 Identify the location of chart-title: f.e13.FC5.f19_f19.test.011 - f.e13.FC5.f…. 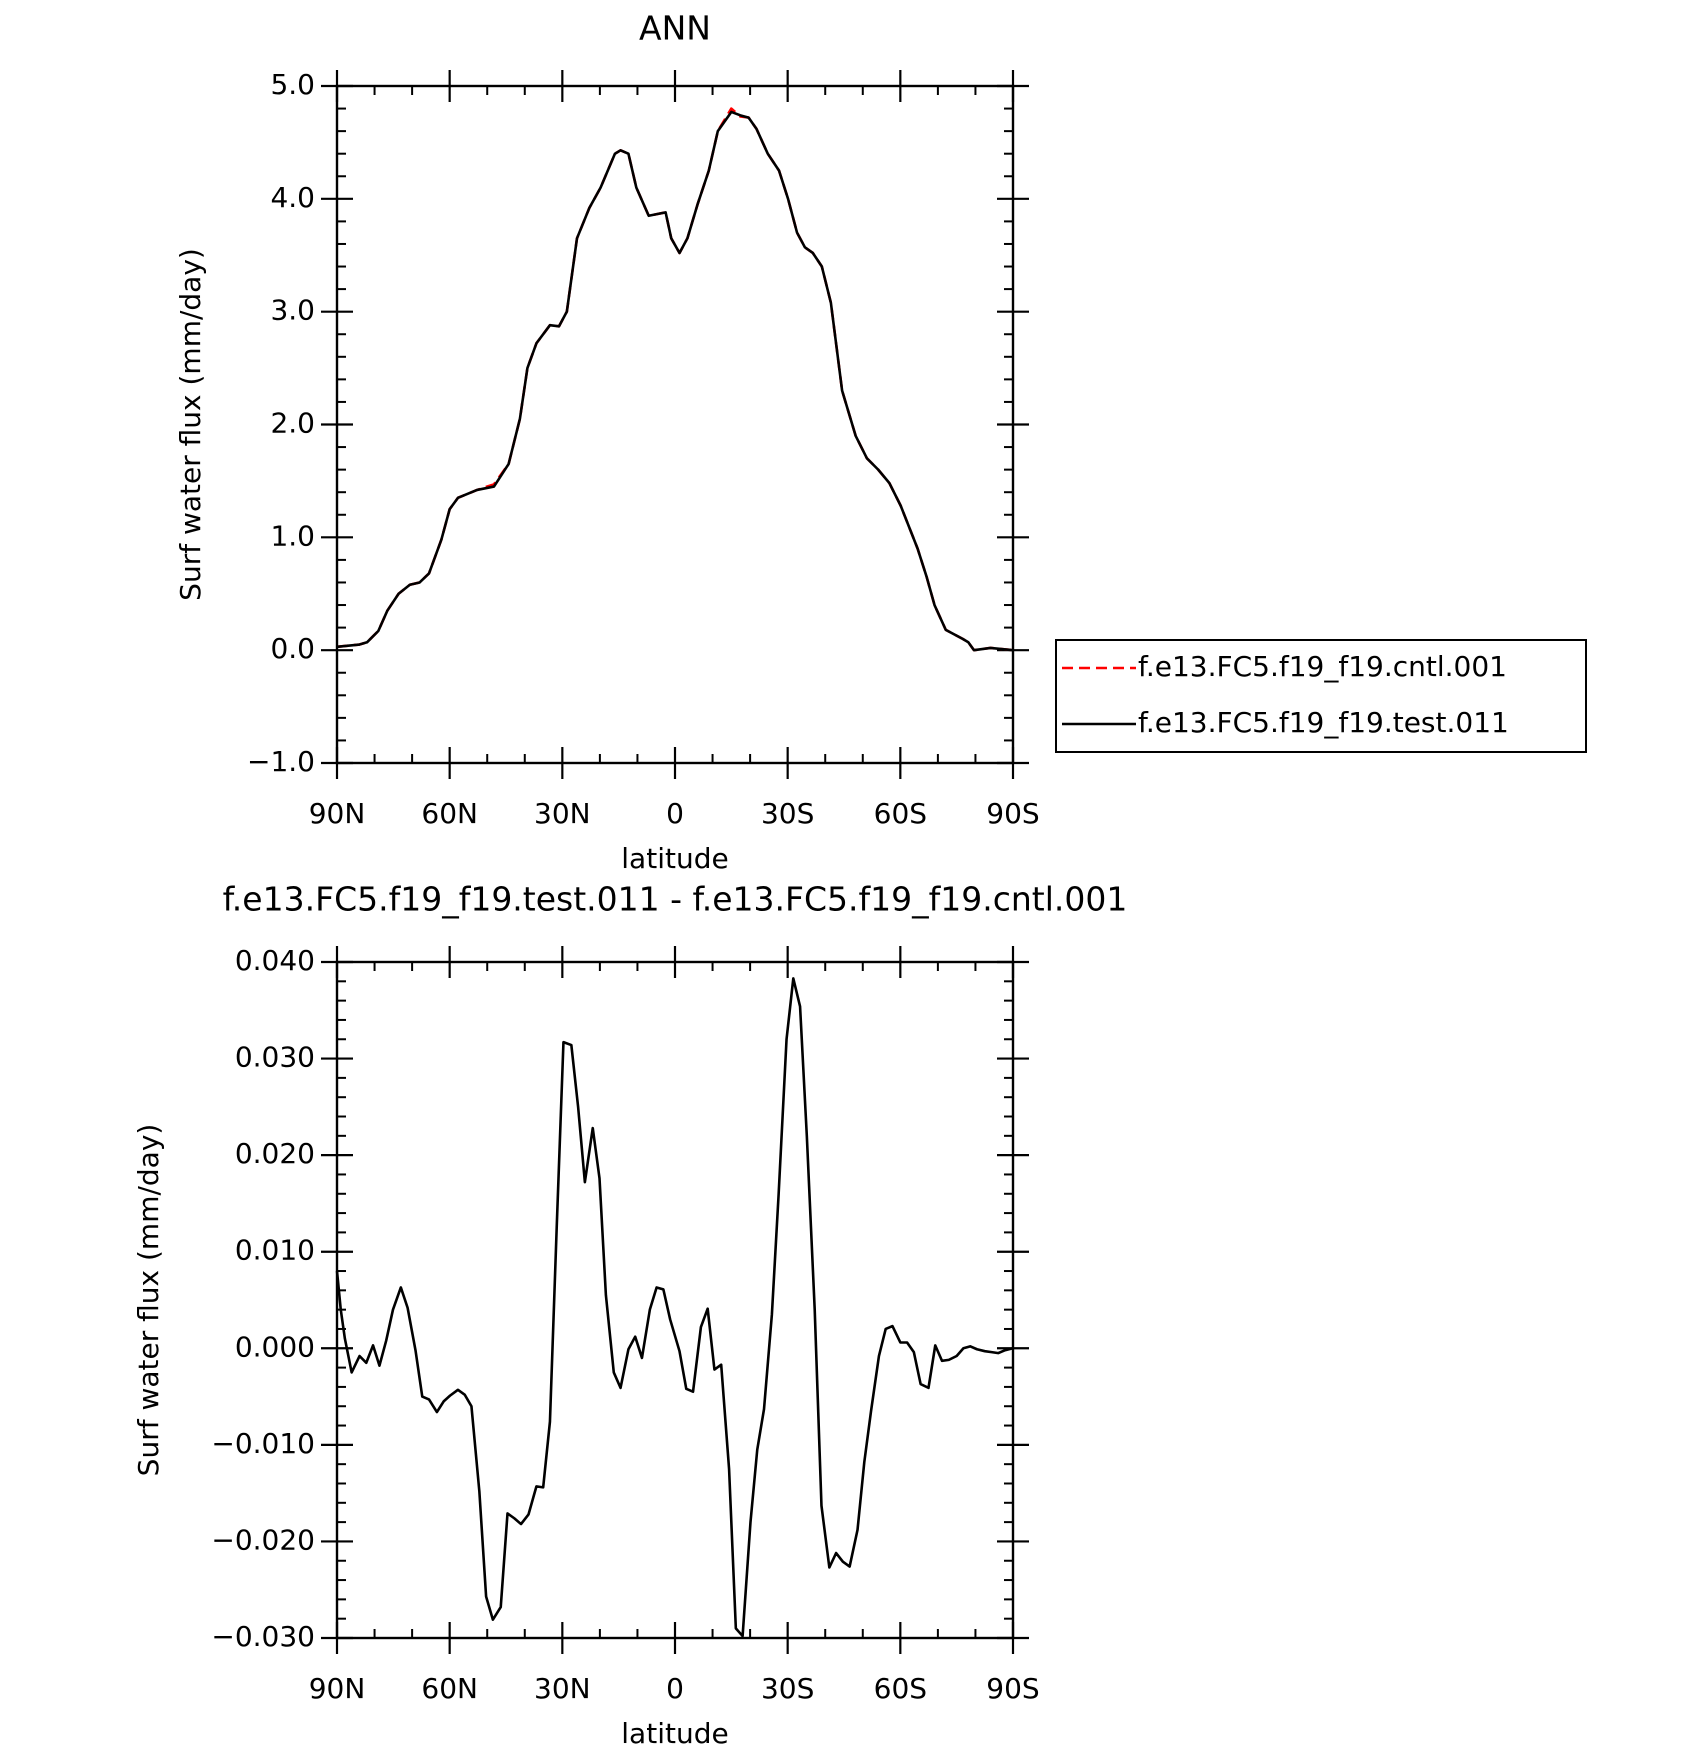
(675, 899).